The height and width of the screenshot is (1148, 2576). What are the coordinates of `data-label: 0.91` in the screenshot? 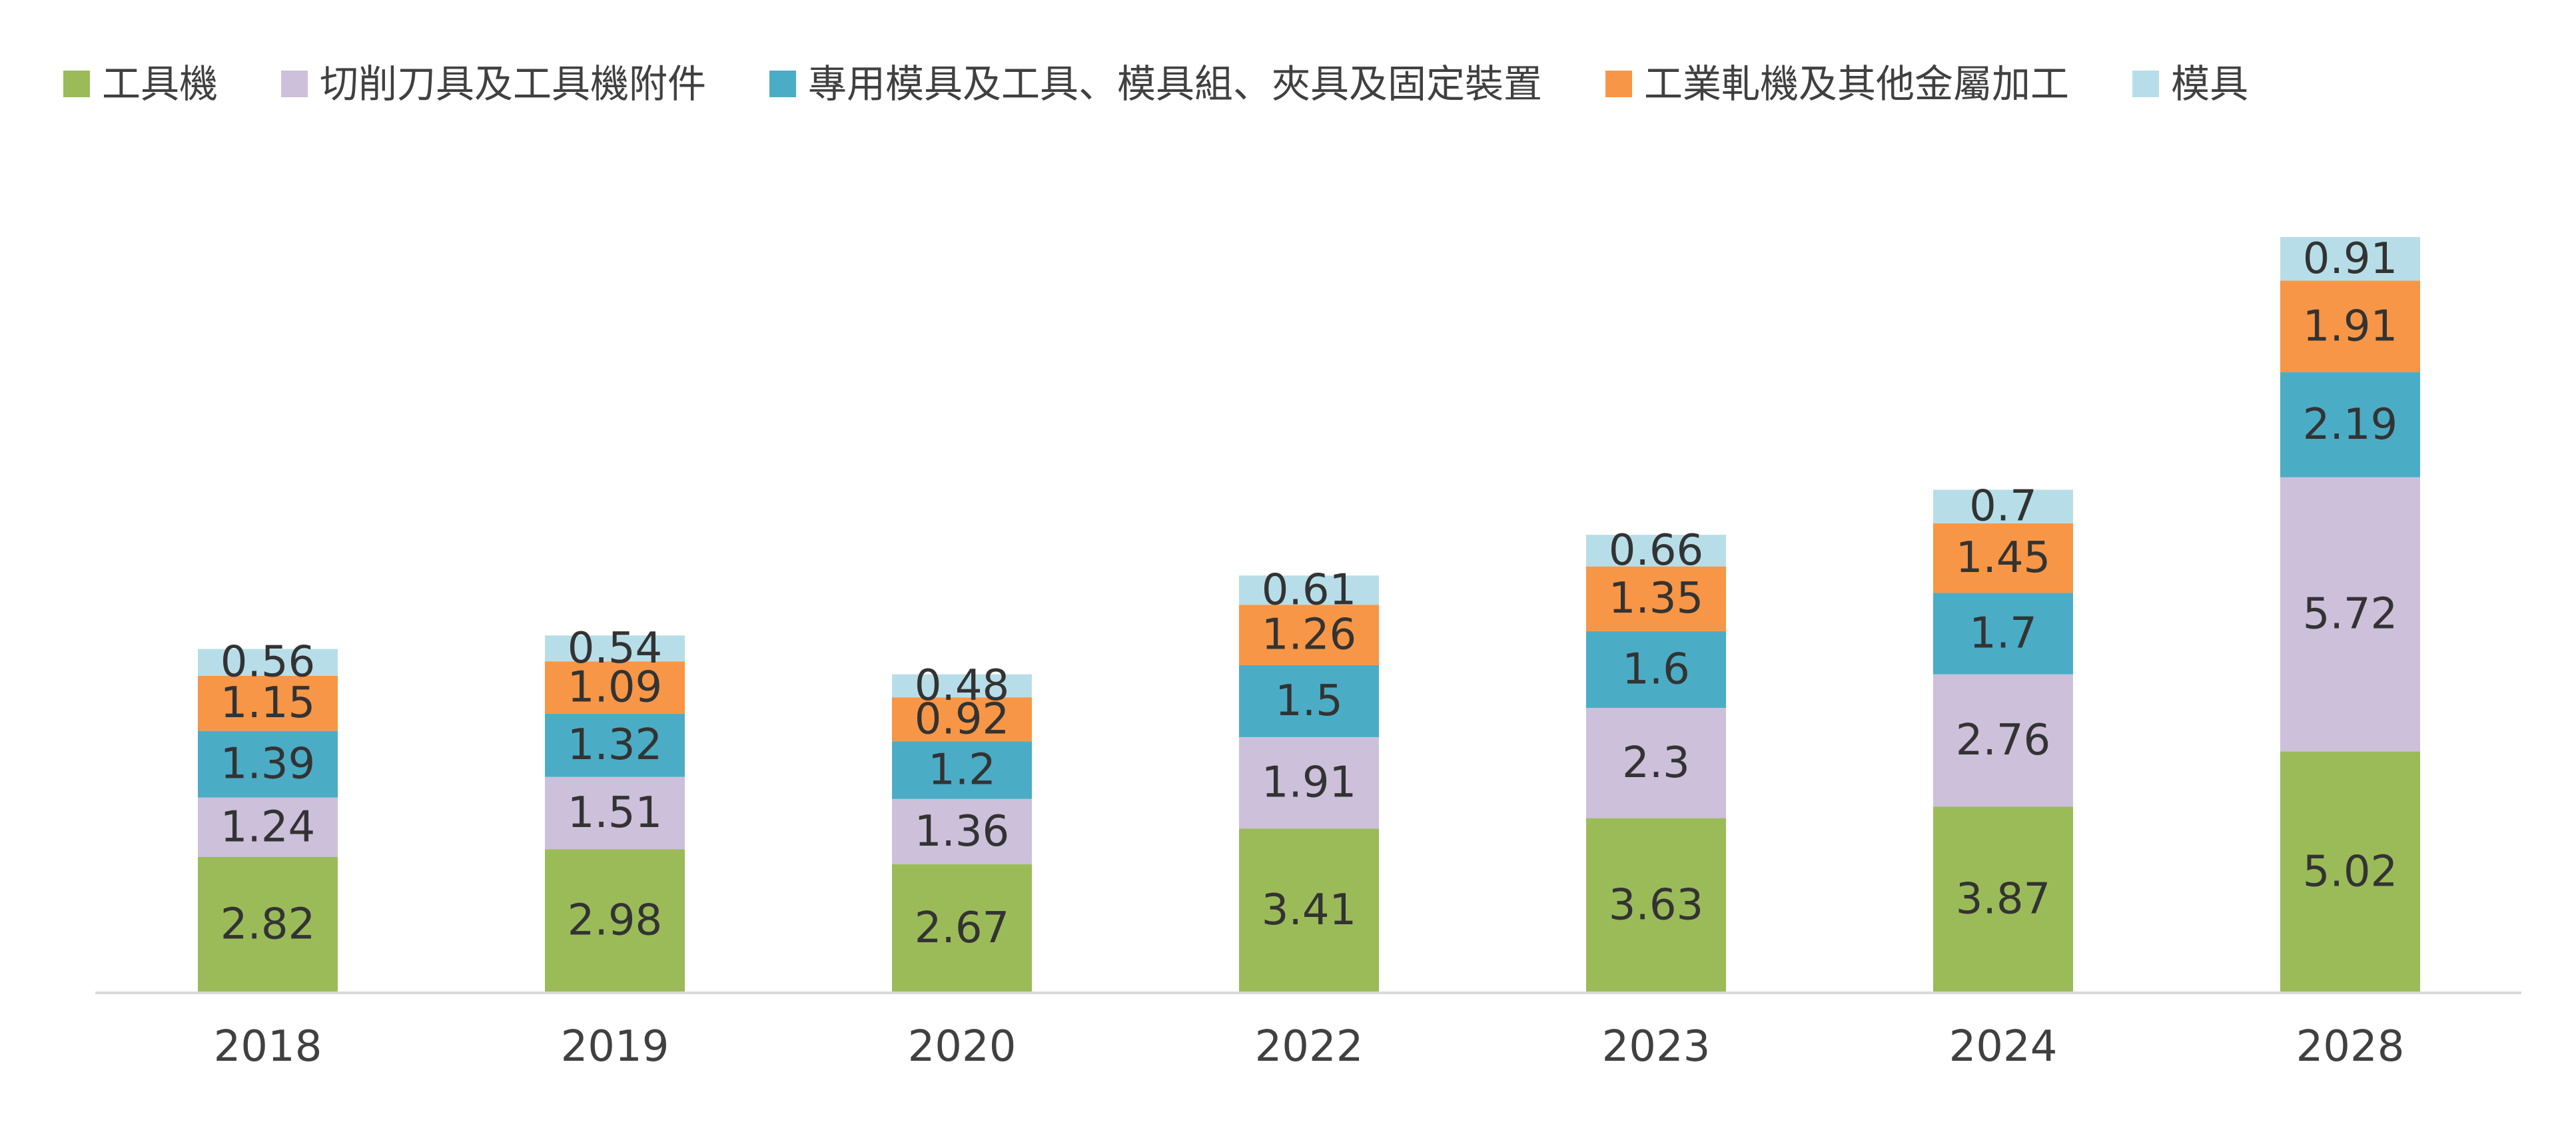 It's located at (2350, 259).